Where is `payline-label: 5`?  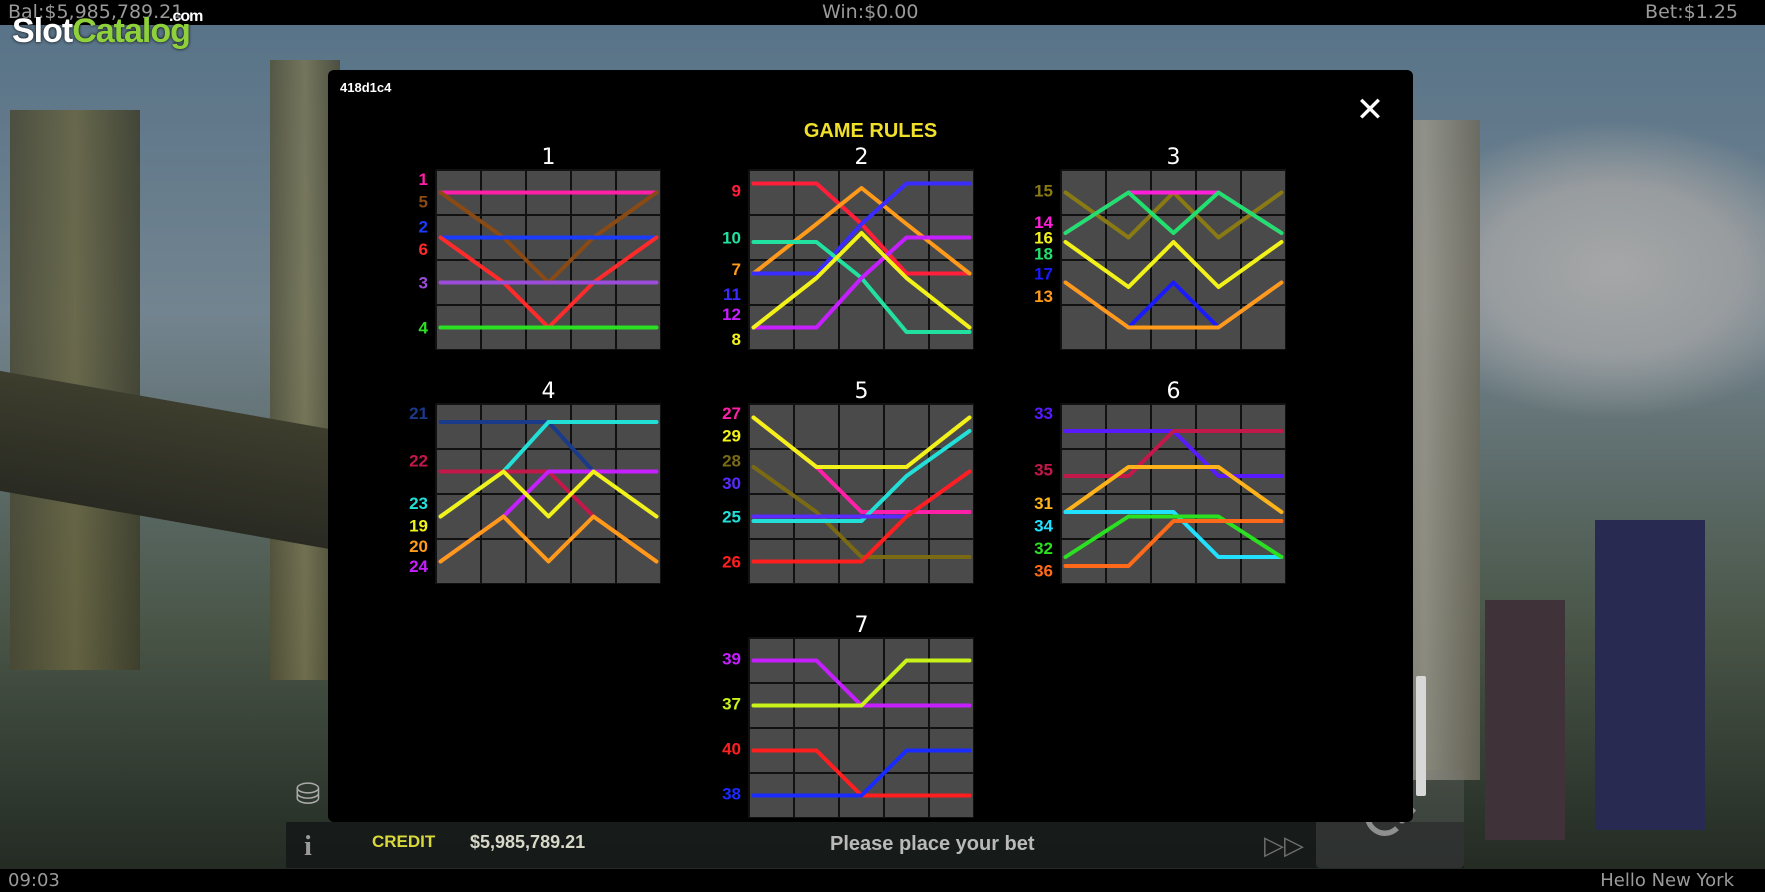 payline-label: 5 is located at coordinates (423, 202).